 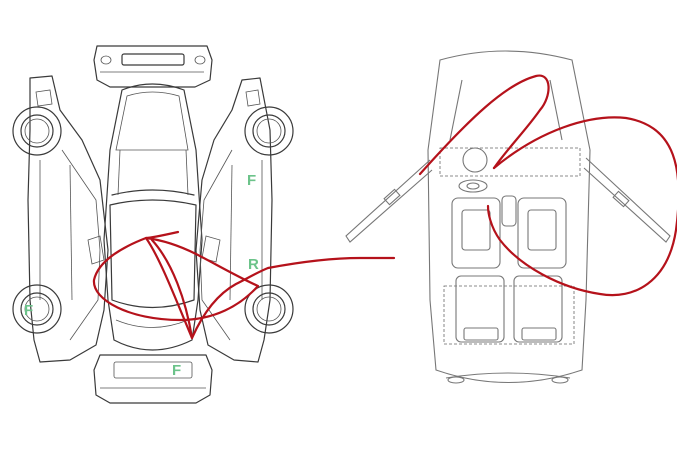 I want to click on marker-left-door-front: F, so click(x=28, y=310).